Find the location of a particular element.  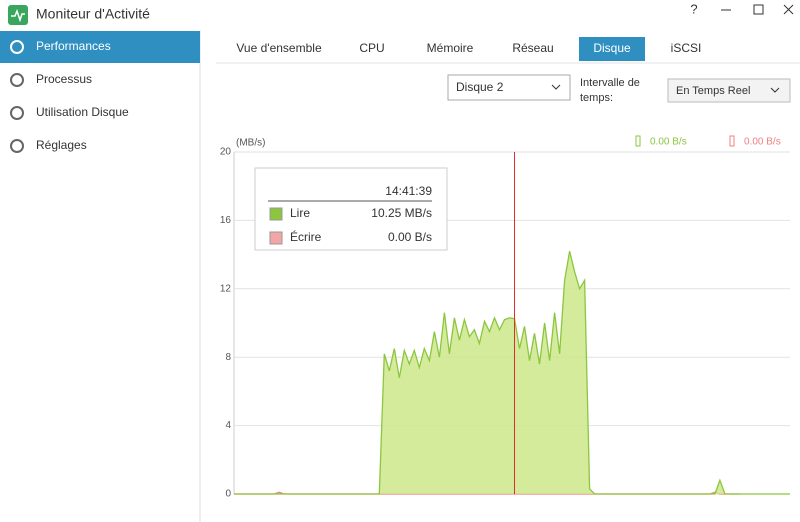

y-axis-title: (MB/s) is located at coordinates (250, 143).